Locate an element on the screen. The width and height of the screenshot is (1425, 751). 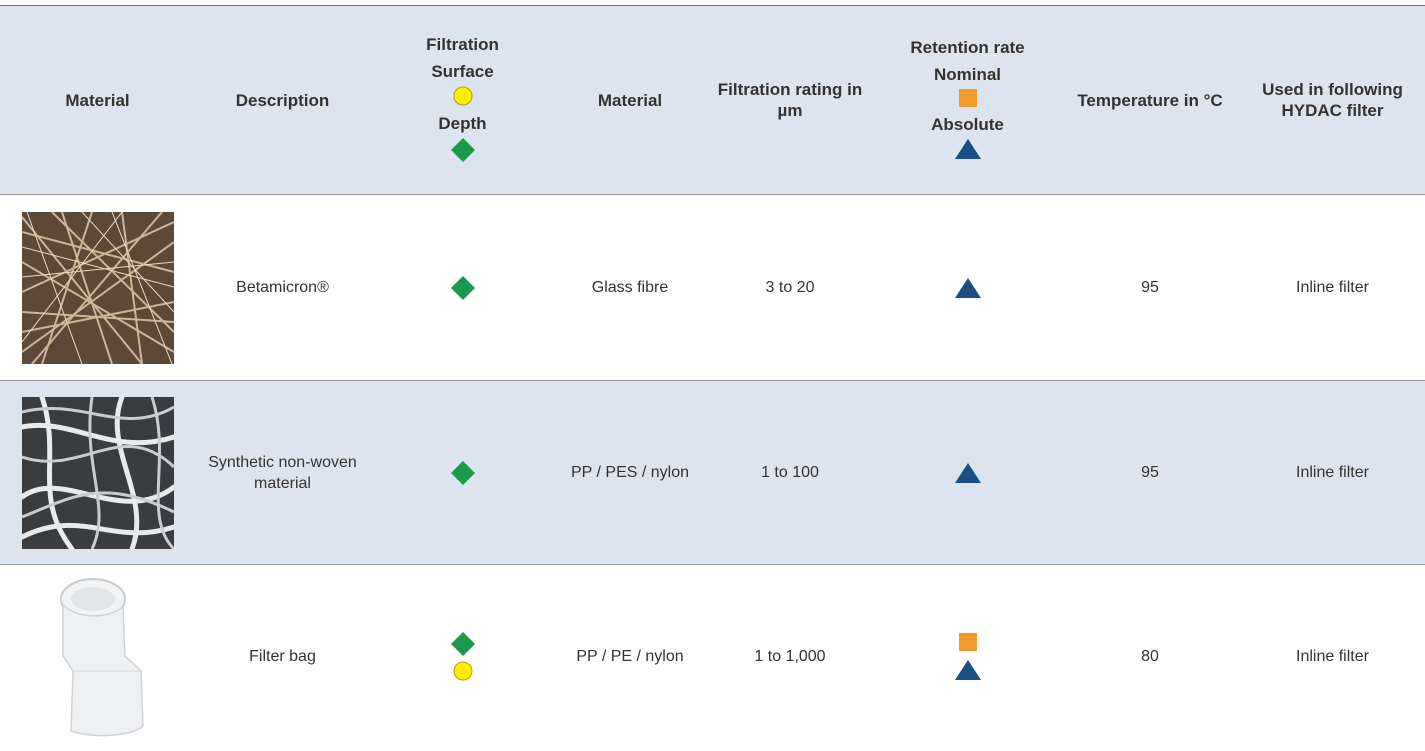
header-item: Surface is located at coordinates (462, 71).